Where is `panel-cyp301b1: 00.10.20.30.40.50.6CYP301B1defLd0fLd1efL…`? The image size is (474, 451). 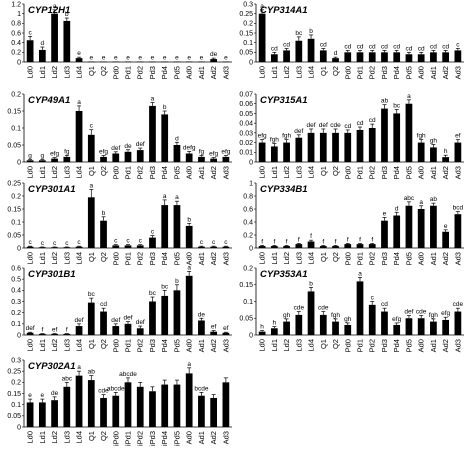 panel-cyp301b1: 00.10.20.30.40.50.6CYP301B1defLd0fLd1efL… is located at coordinates (121, 308).